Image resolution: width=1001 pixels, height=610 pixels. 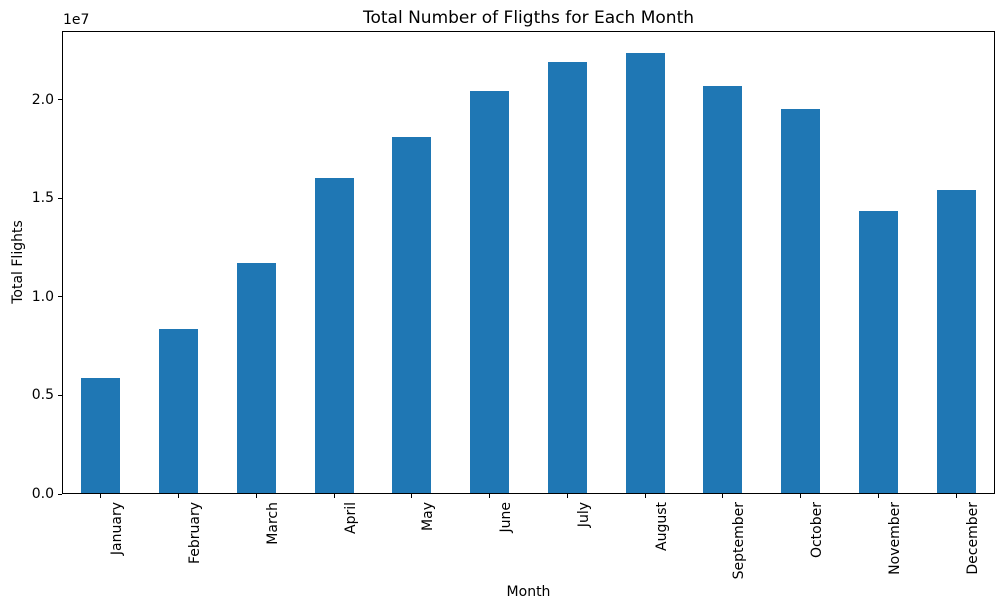 I want to click on x-tick-label-september: September, so click(x=739, y=541).